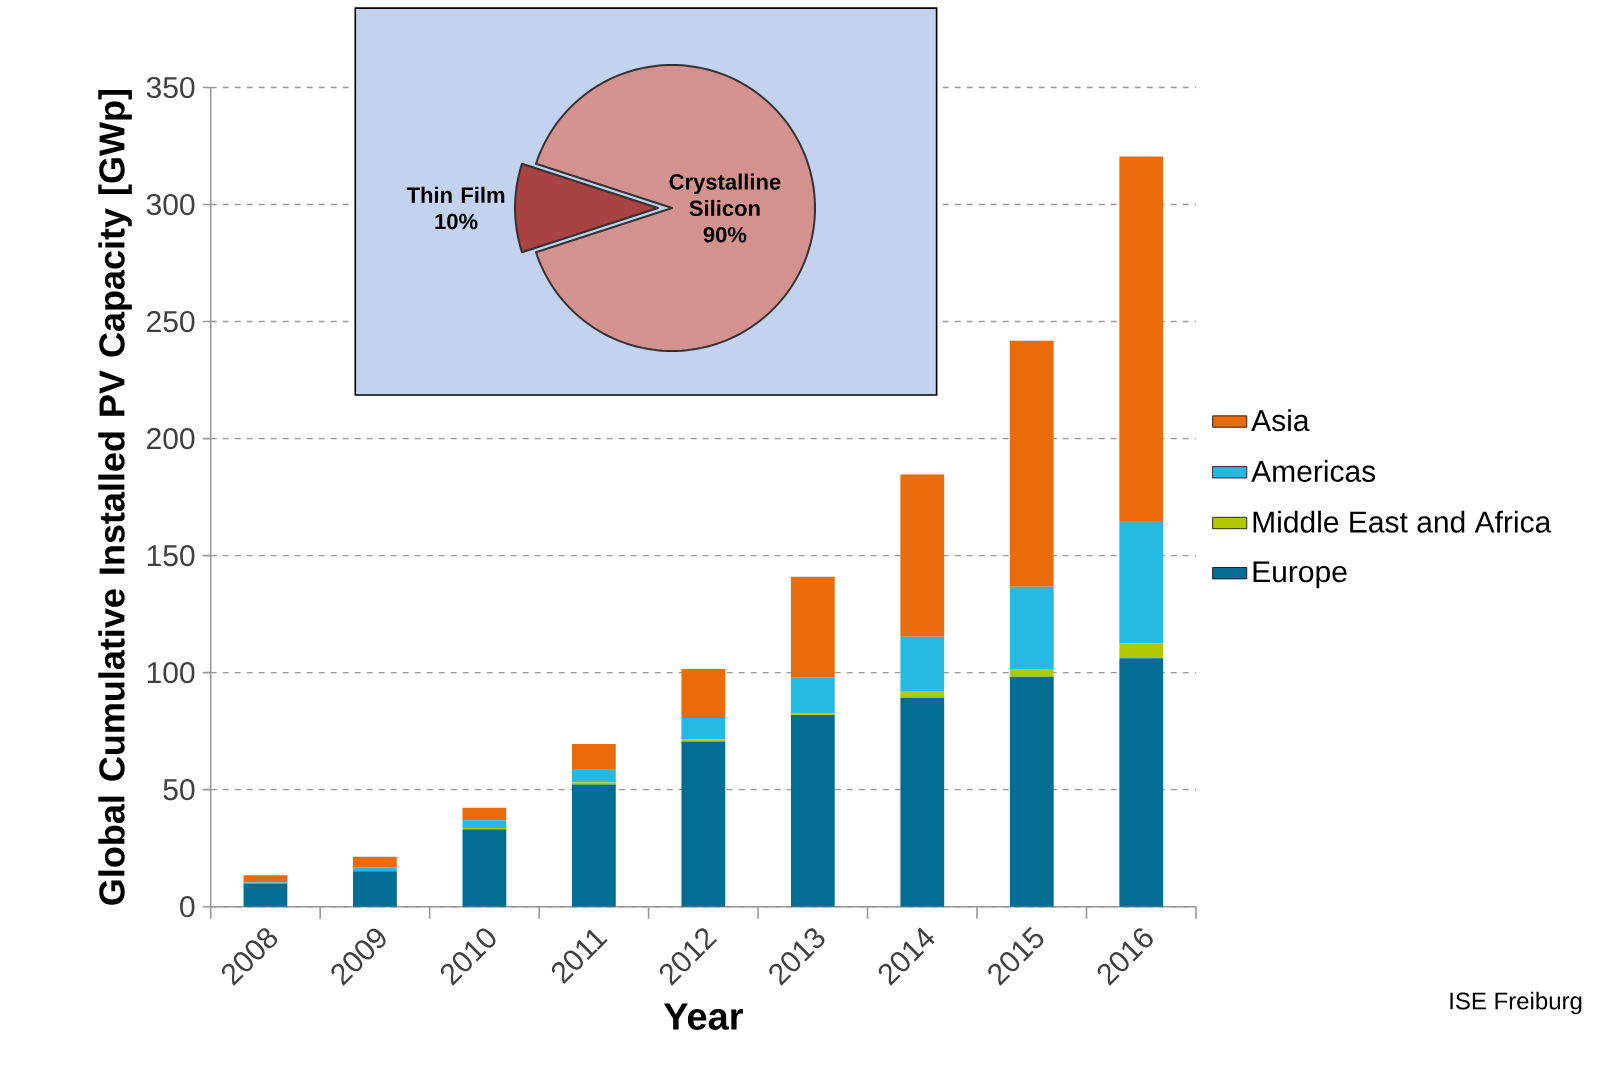 Image resolution: width=1597 pixels, height=1073 pixels. Describe the element at coordinates (170, 87) in the screenshot. I see `y-tick-label: 350` at that location.